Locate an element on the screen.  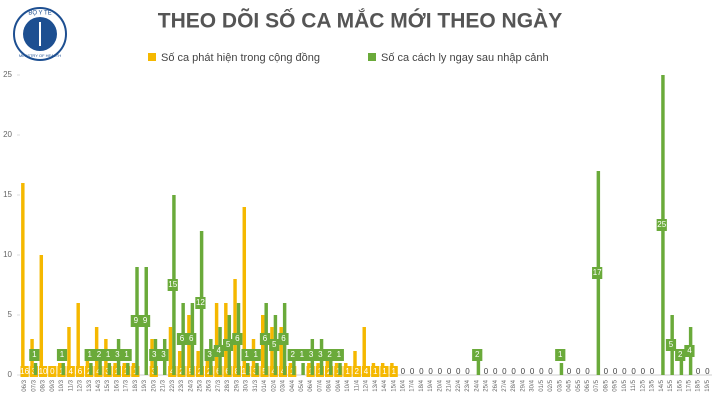
x-tick-label: 09/3 is located at coordinates (53, 385).